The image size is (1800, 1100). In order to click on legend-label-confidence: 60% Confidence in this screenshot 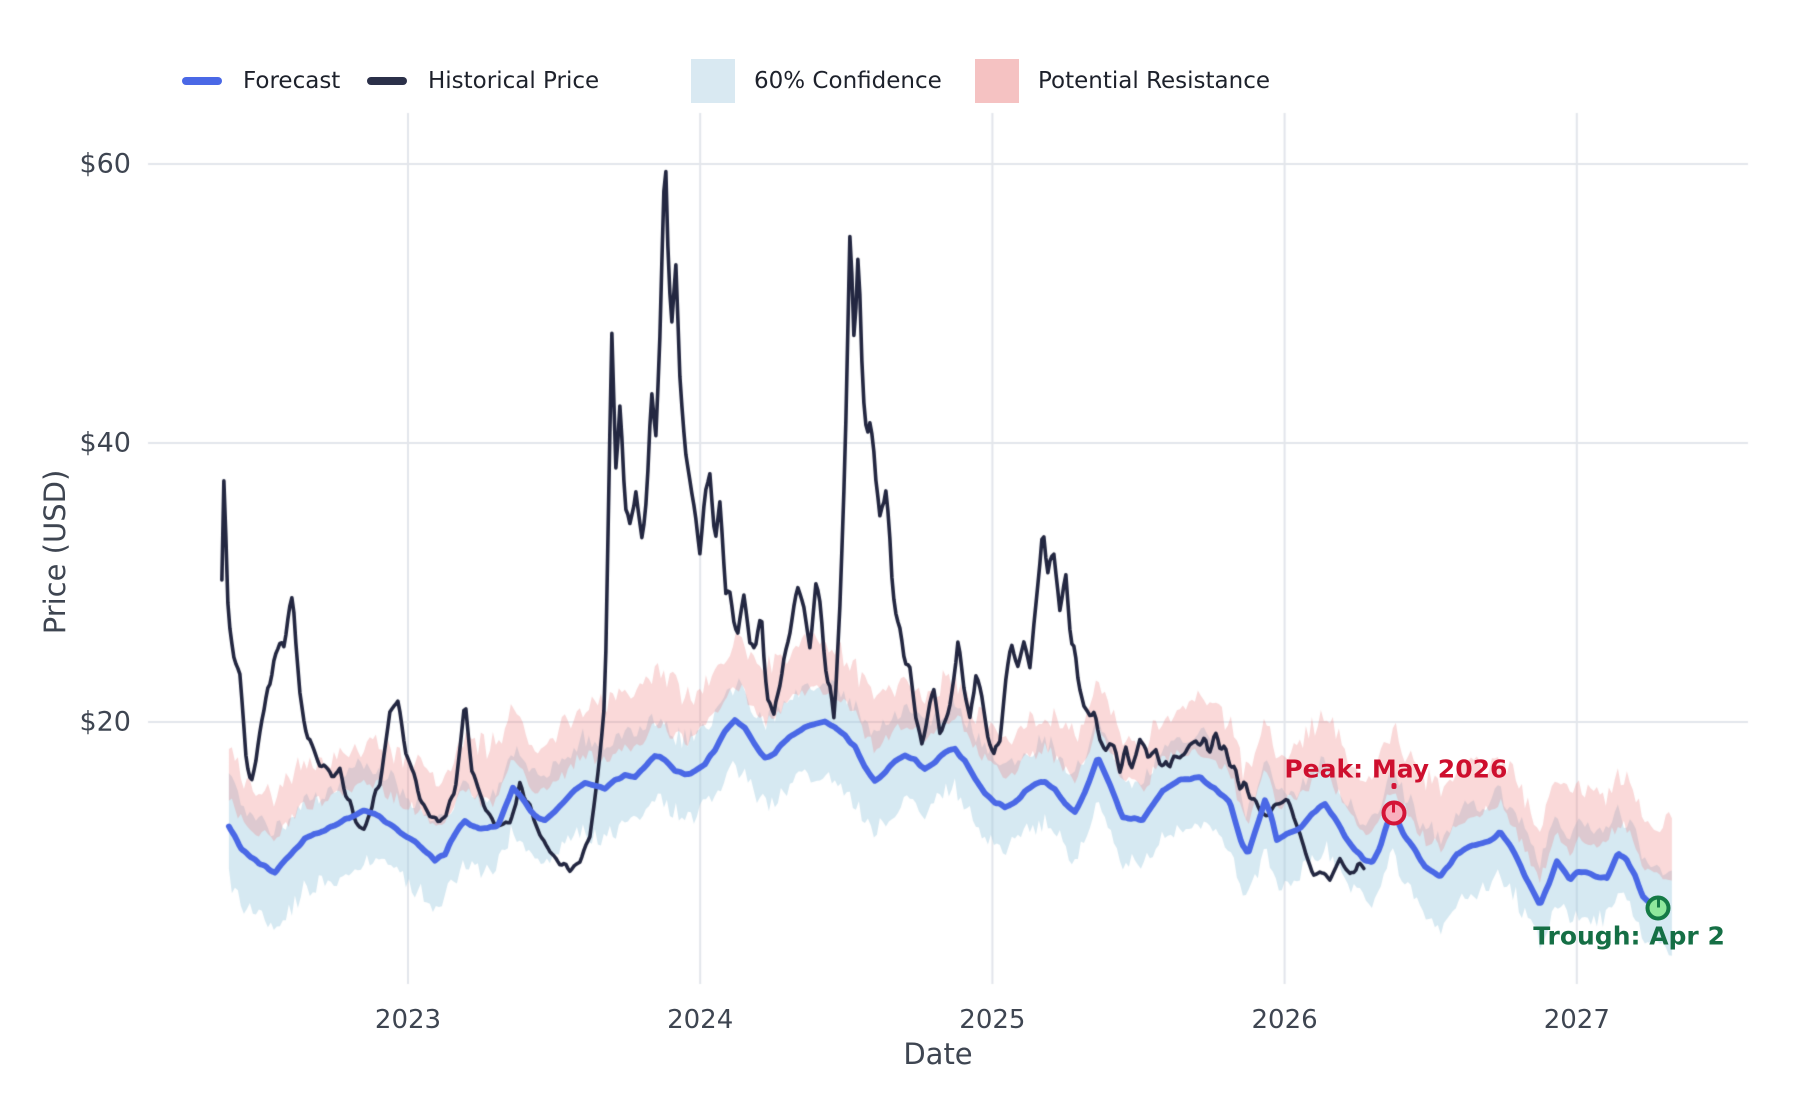, I will do `click(848, 81)`.